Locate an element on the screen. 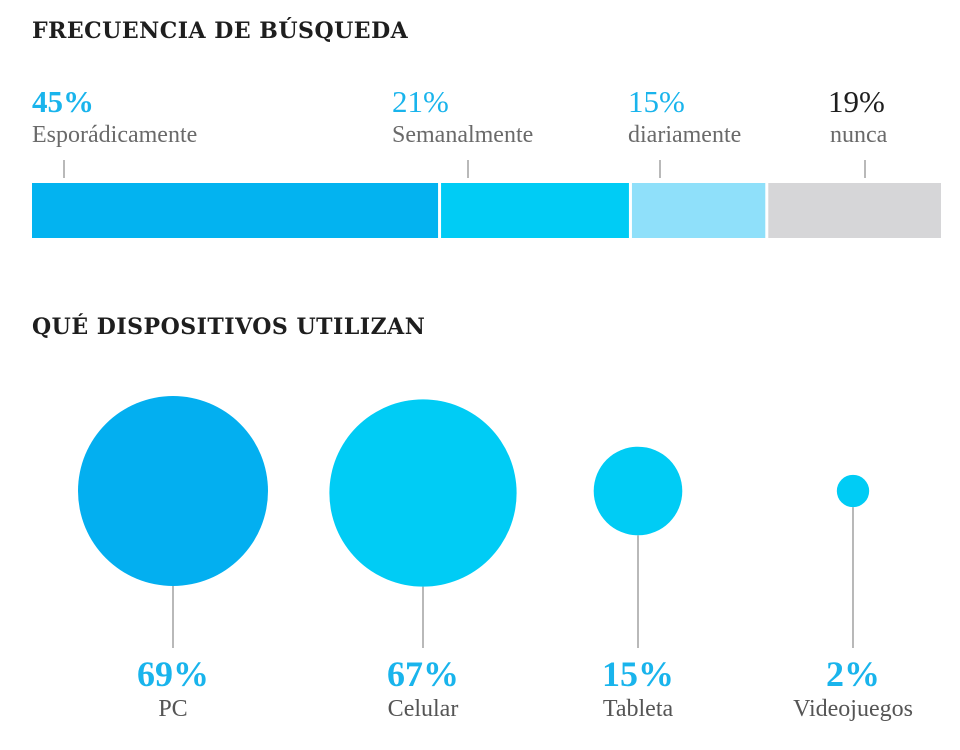  device-value-label: 2% is located at coordinates (853, 674).